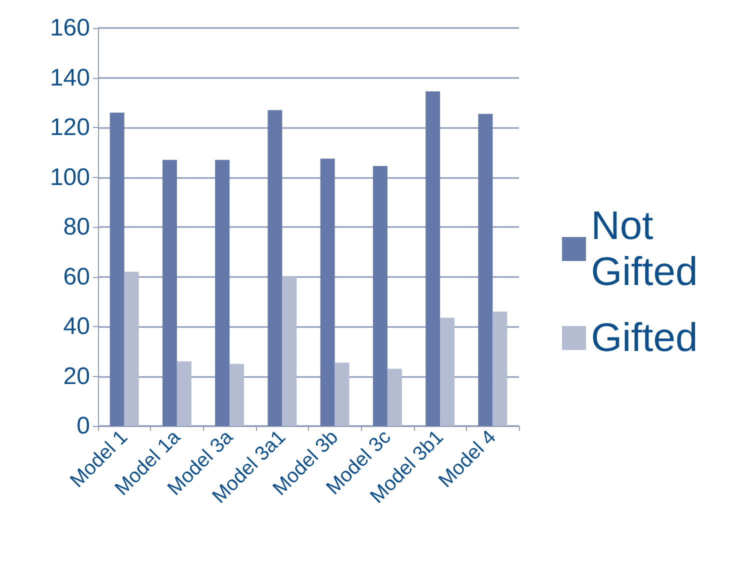 The width and height of the screenshot is (739, 564). Describe the element at coordinates (70, 28) in the screenshot. I see `y-tick-label: 160` at that location.